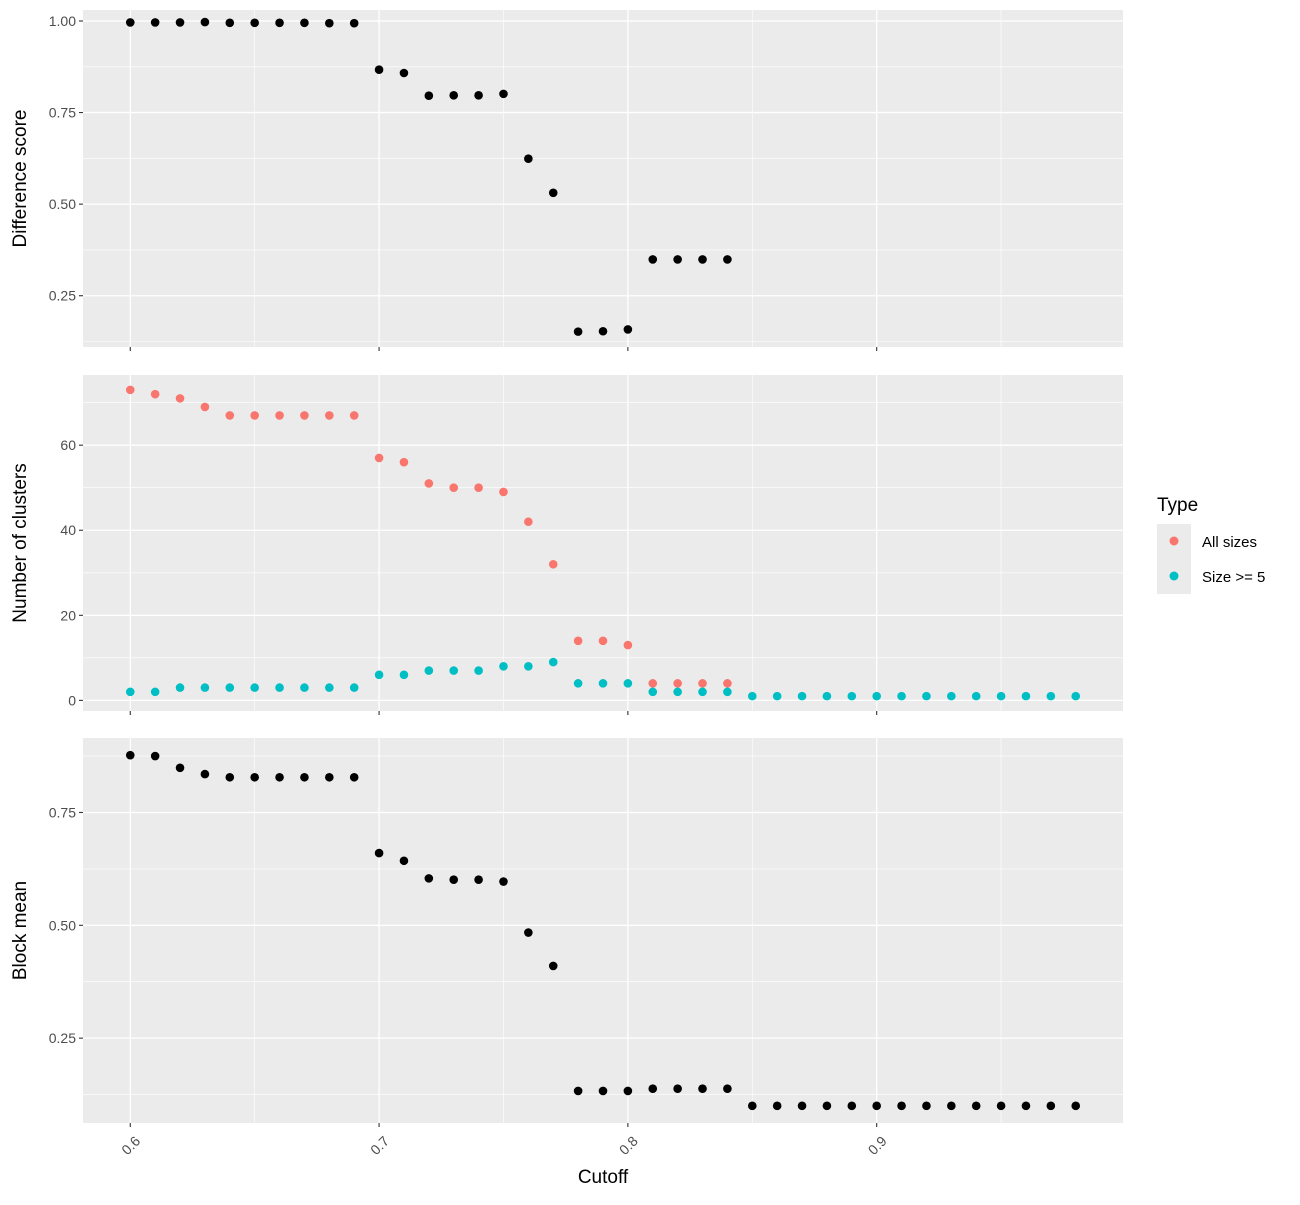 The image size is (1300, 1205). What do you see at coordinates (1177, 505) in the screenshot?
I see `legend-title: Type` at bounding box center [1177, 505].